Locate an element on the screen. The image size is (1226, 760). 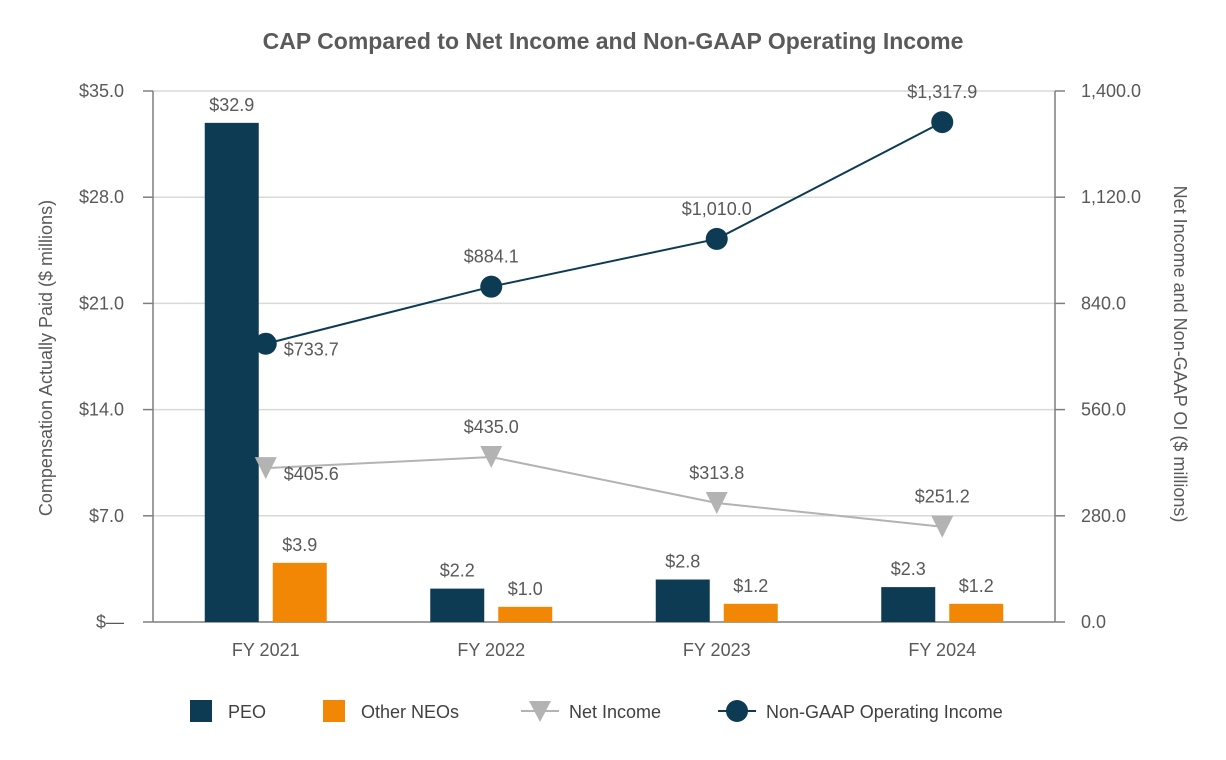
x-tick-label: FY 2023 is located at coordinates (717, 650).